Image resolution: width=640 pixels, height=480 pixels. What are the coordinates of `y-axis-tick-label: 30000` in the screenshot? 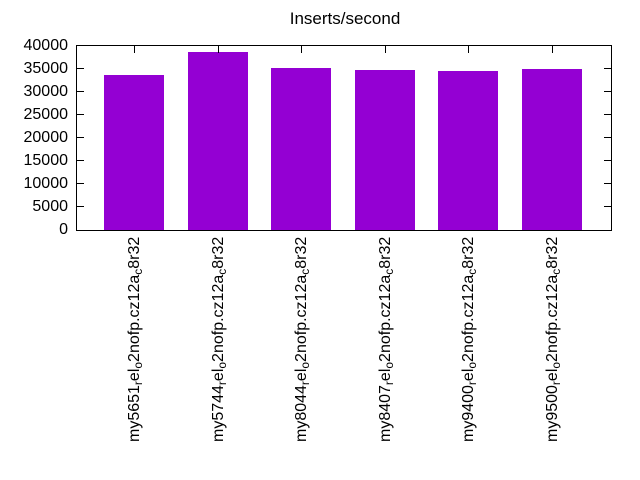 It's located at (46, 91).